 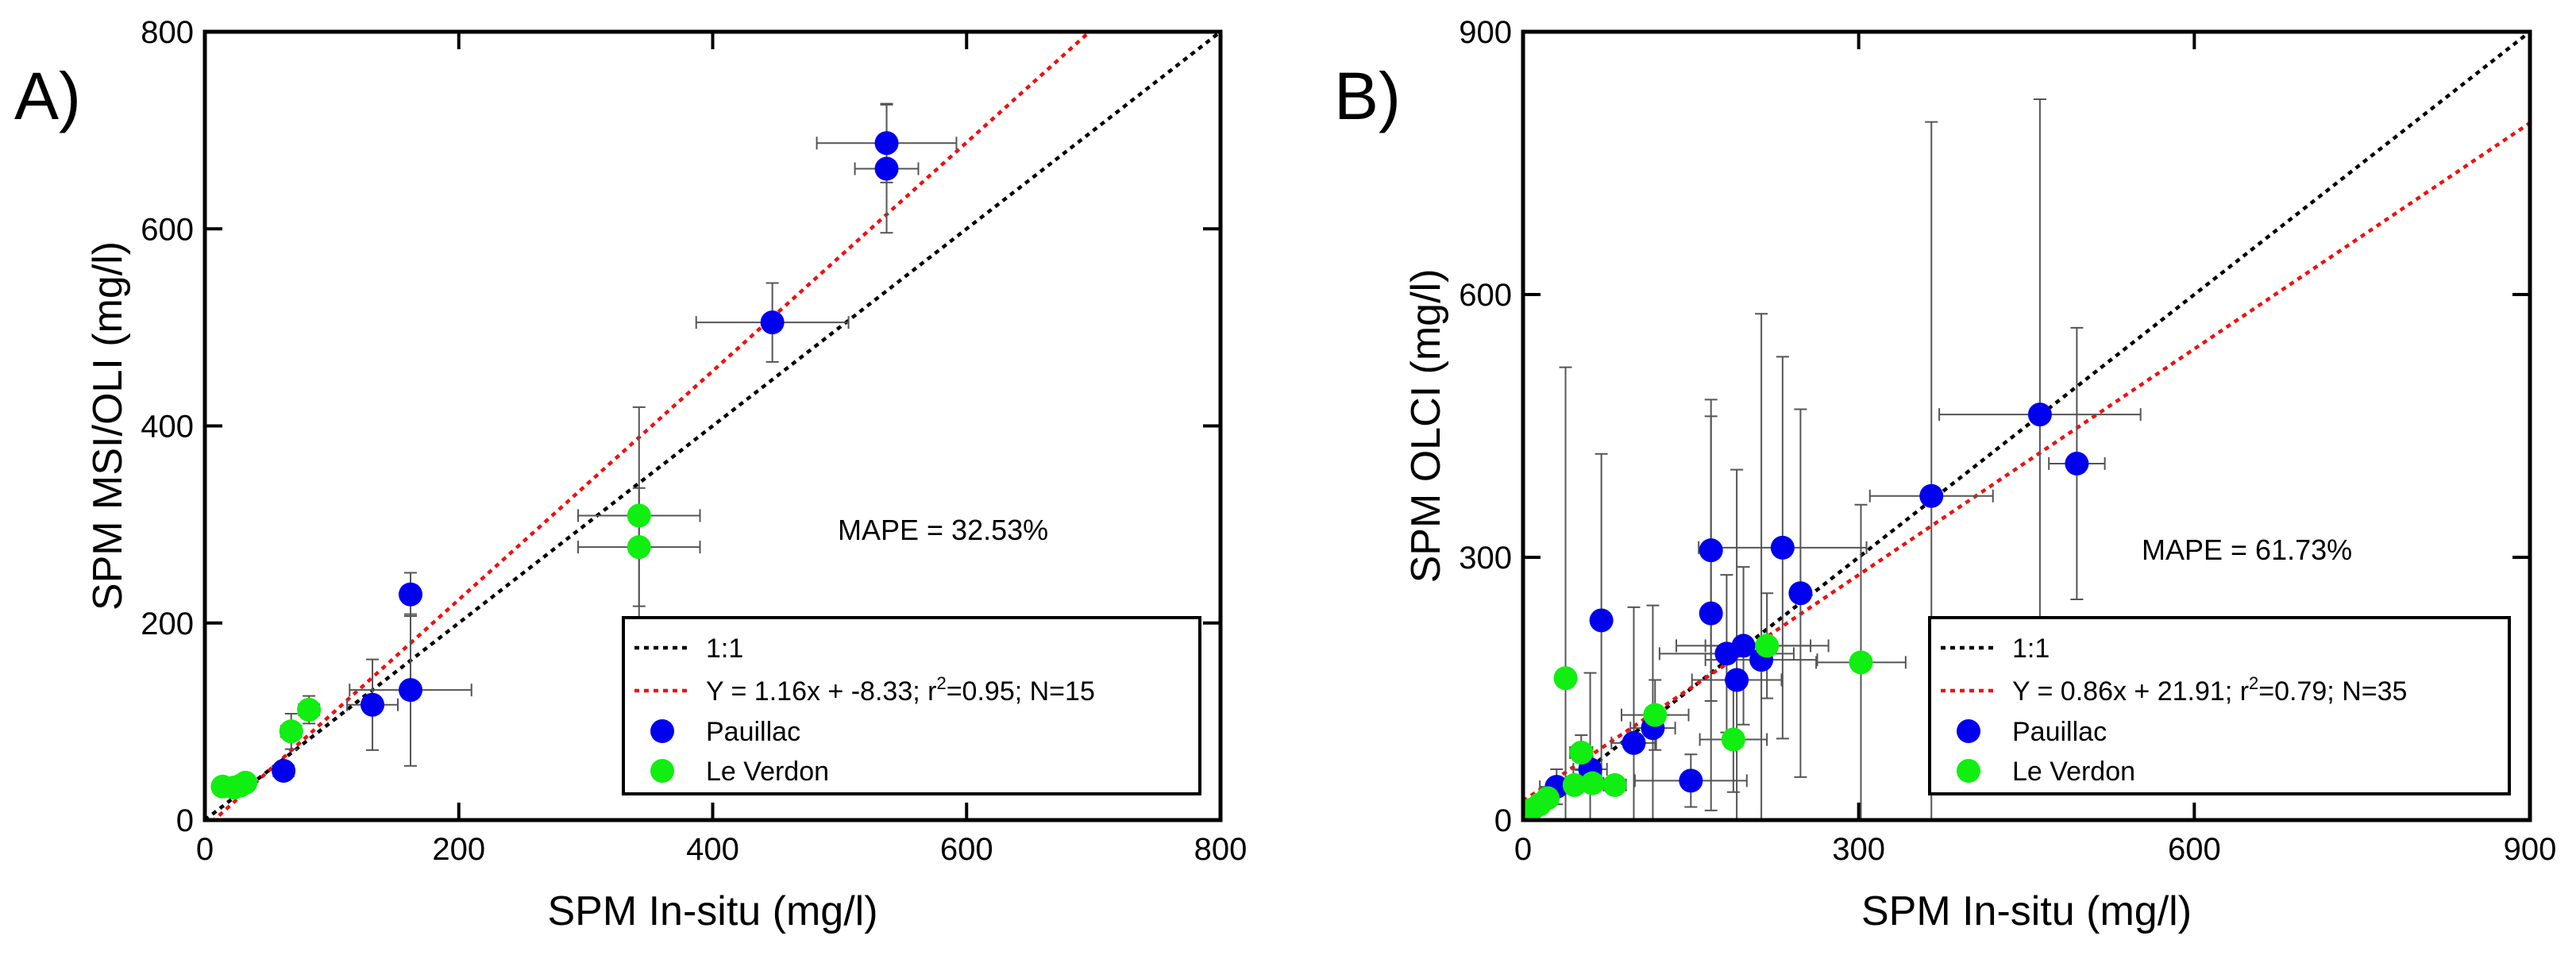 I want to click on y-axis-label: SPM OLCI (mg/l), so click(x=1426, y=426).